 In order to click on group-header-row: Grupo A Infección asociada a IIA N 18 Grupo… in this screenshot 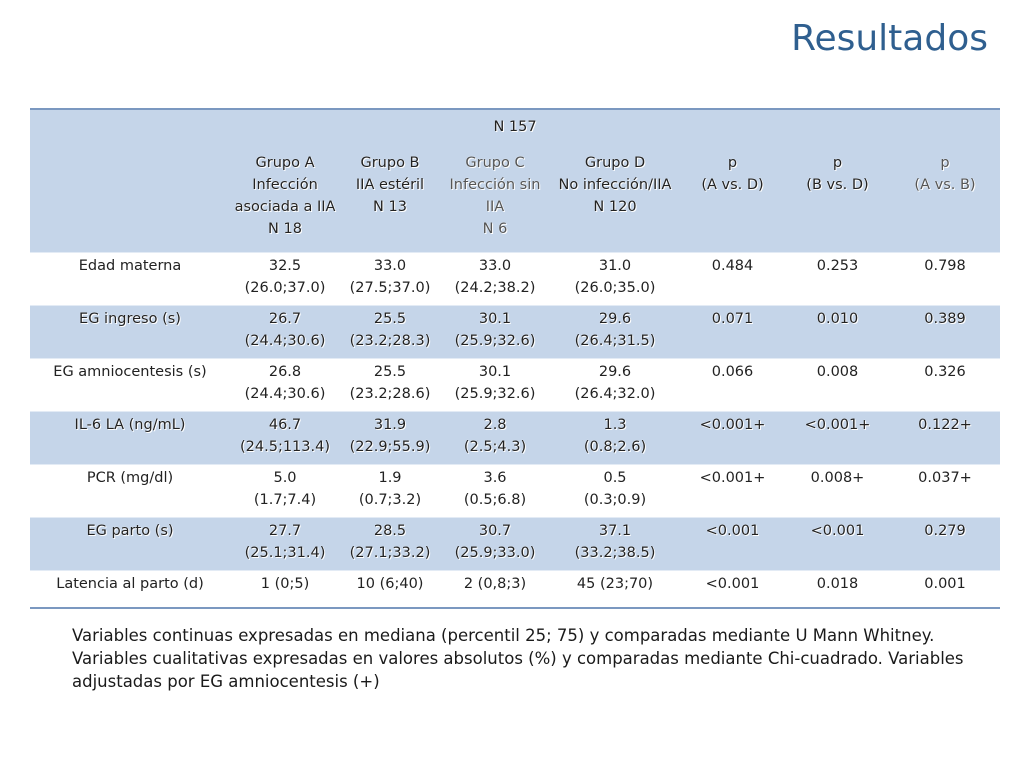, I will do `click(515, 202)`.